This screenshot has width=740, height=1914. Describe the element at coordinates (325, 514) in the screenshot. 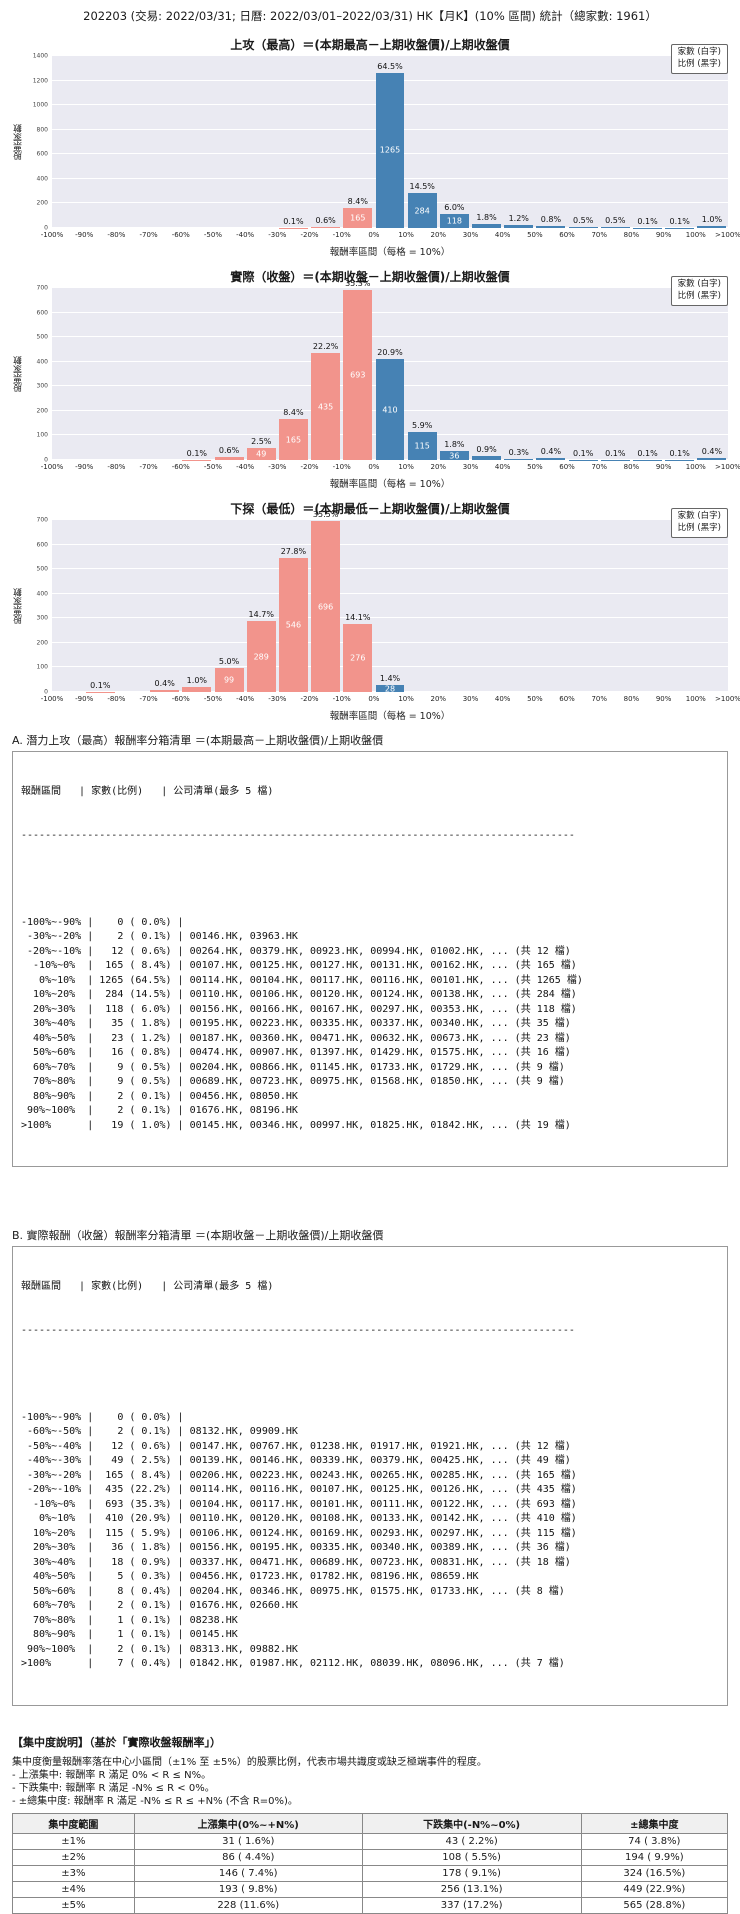

I see `bar-pct-label: 35.5%` at that location.